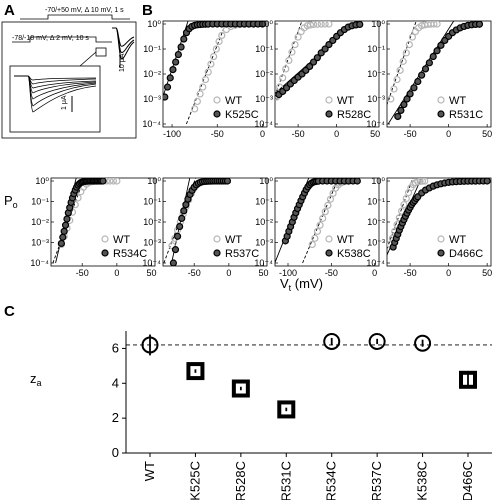 Image resolution: width=500 pixels, height=500 pixels. What do you see at coordinates (9, 10) in the screenshot?
I see `panel-label-a: A` at bounding box center [9, 10].